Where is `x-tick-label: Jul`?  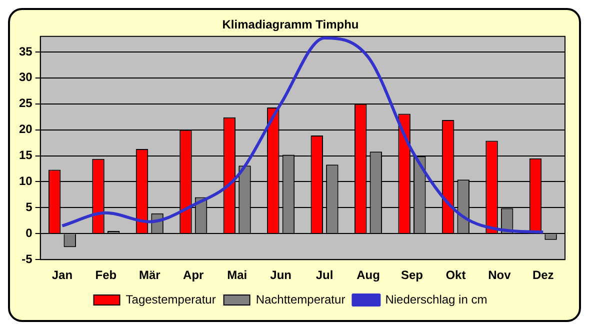
x-tick-label: Jul is located at coordinates (325, 275).